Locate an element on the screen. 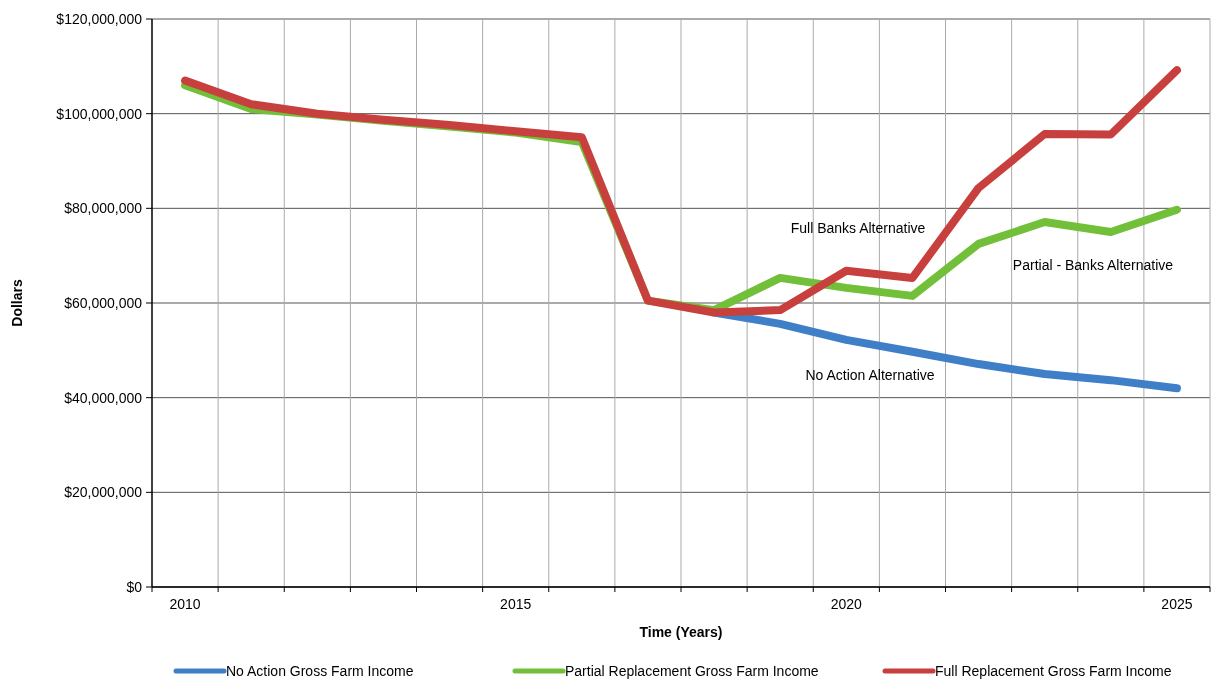 The height and width of the screenshot is (685, 1217). y-tick-label: $120,000,000 is located at coordinates (99, 18).